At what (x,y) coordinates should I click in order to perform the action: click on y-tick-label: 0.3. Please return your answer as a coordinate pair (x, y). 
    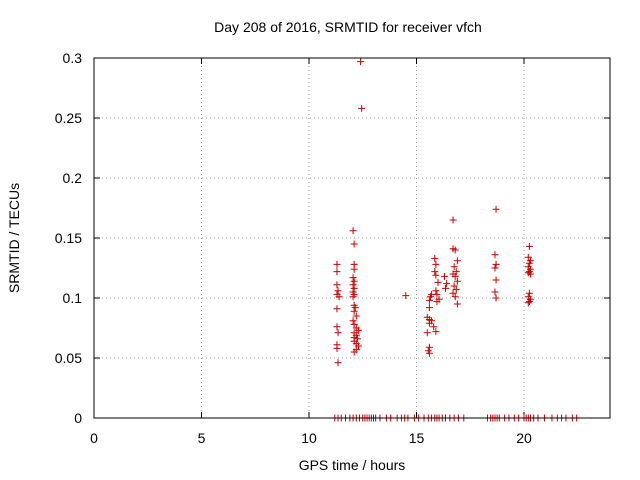
    Looking at the image, I should click on (73, 58).